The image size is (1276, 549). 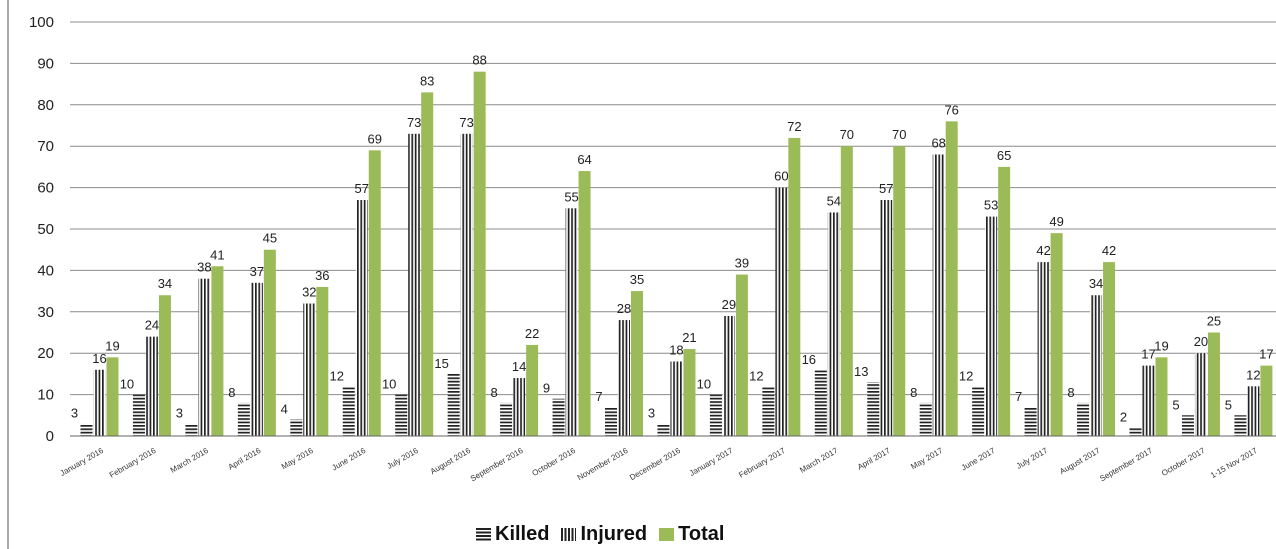 I want to click on data-label-injured: 42, so click(x=1043, y=250).